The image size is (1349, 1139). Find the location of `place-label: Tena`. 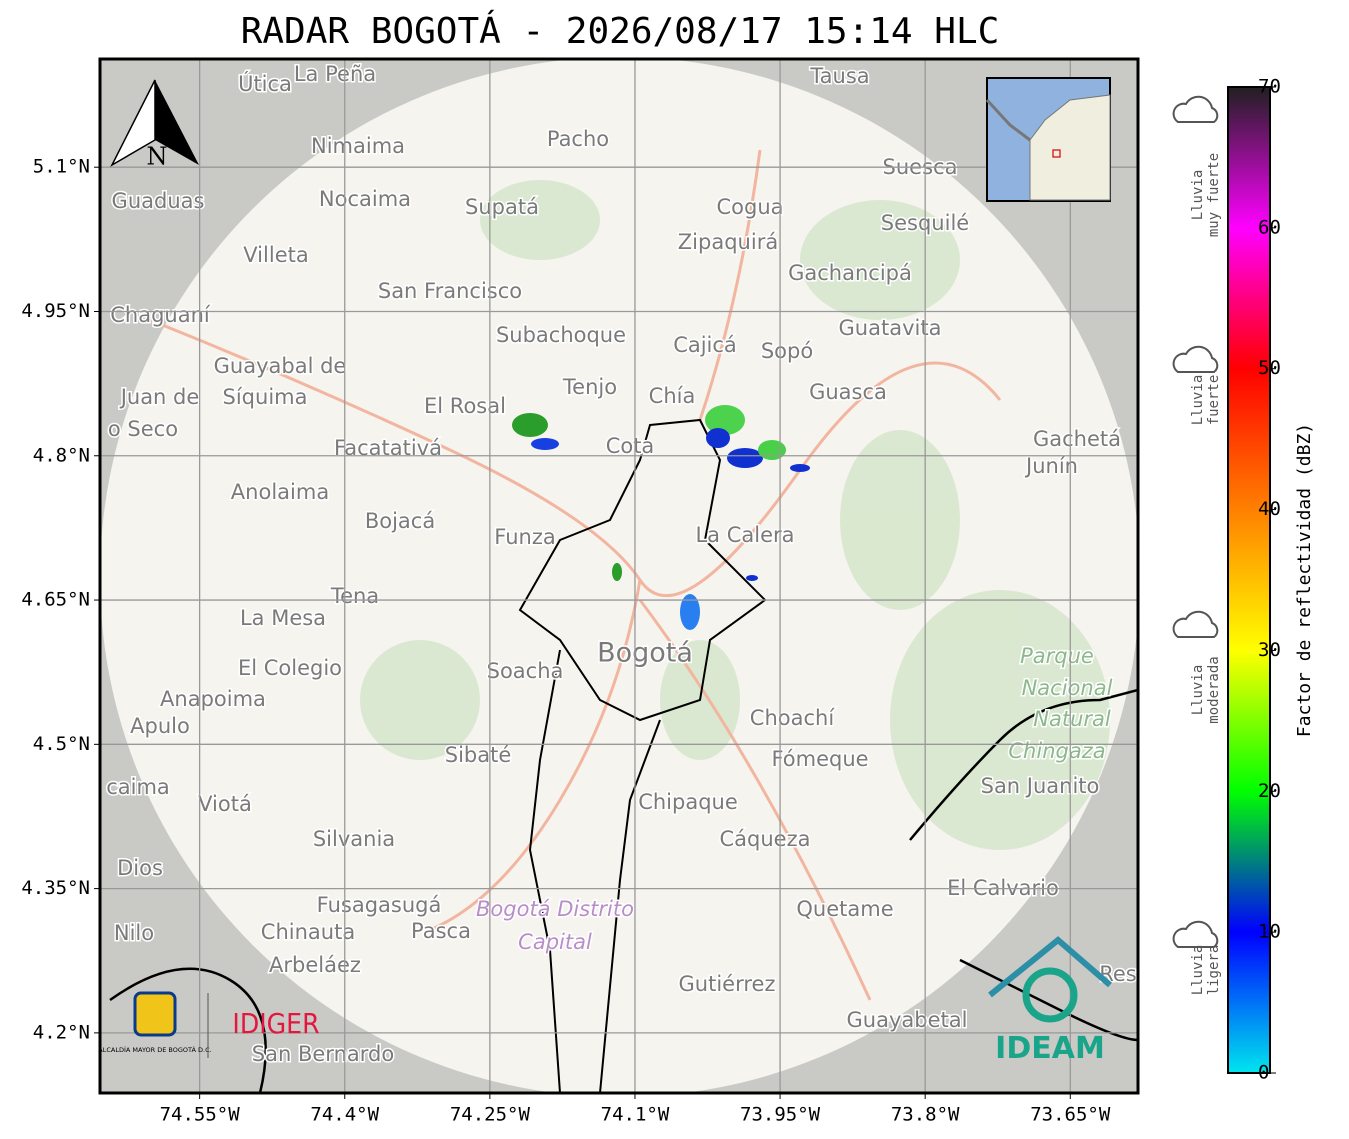

place-label: Tena is located at coordinates (354, 596).